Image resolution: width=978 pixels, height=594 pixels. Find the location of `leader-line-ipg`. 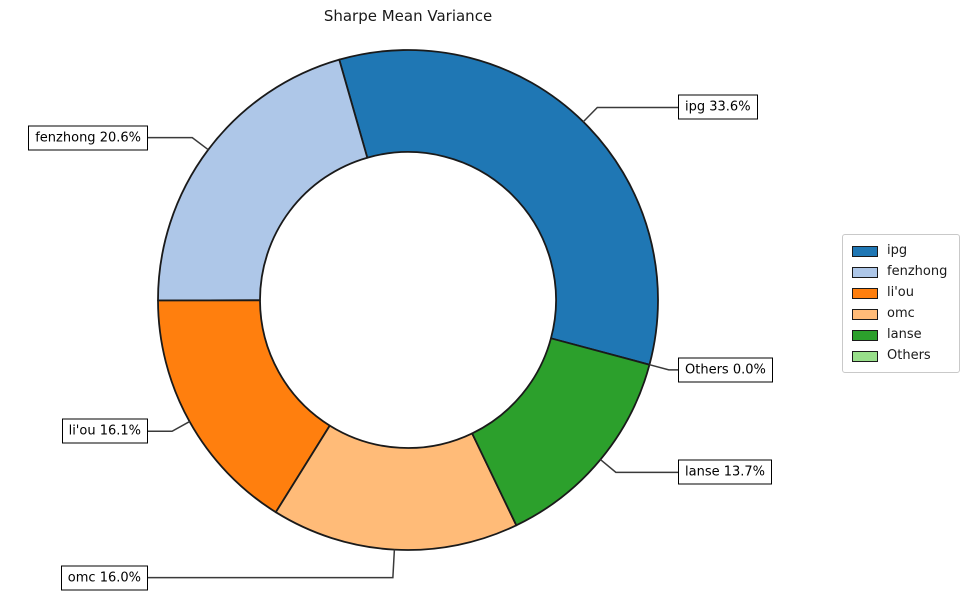

leader-line-ipg is located at coordinates (630, 114).